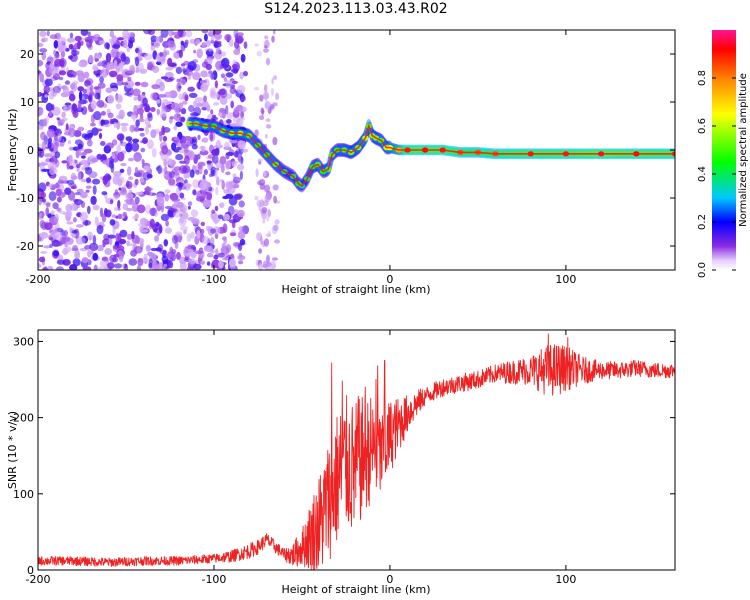 This screenshot has height=600, width=750. Describe the element at coordinates (702, 174) in the screenshot. I see `colorbar-tick-label: 0.4` at that location.